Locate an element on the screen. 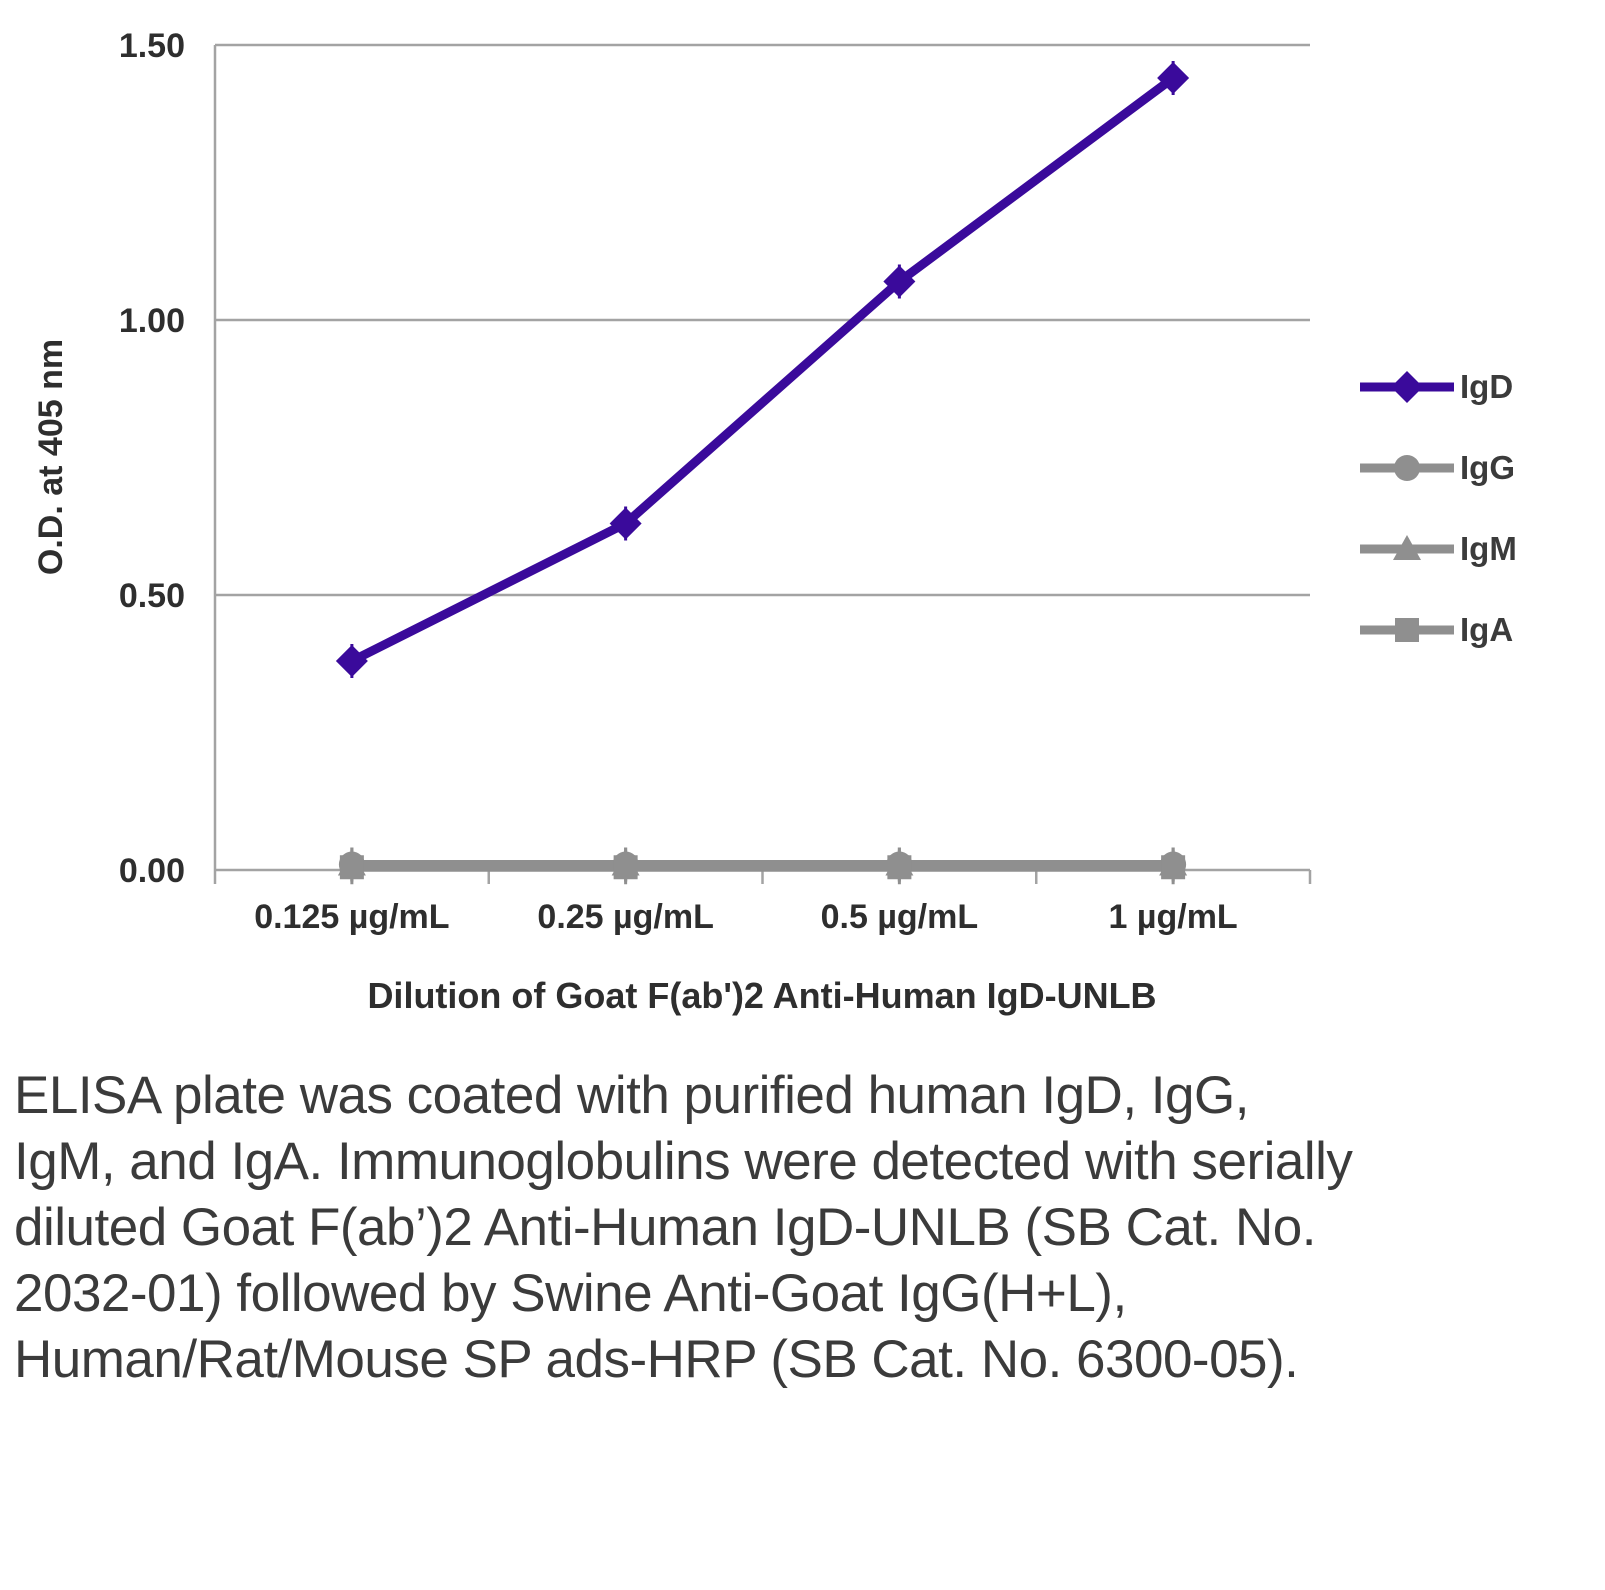 Image resolution: width=1605 pixels, height=1590 pixels. legend-label: IgA is located at coordinates (1487, 629).